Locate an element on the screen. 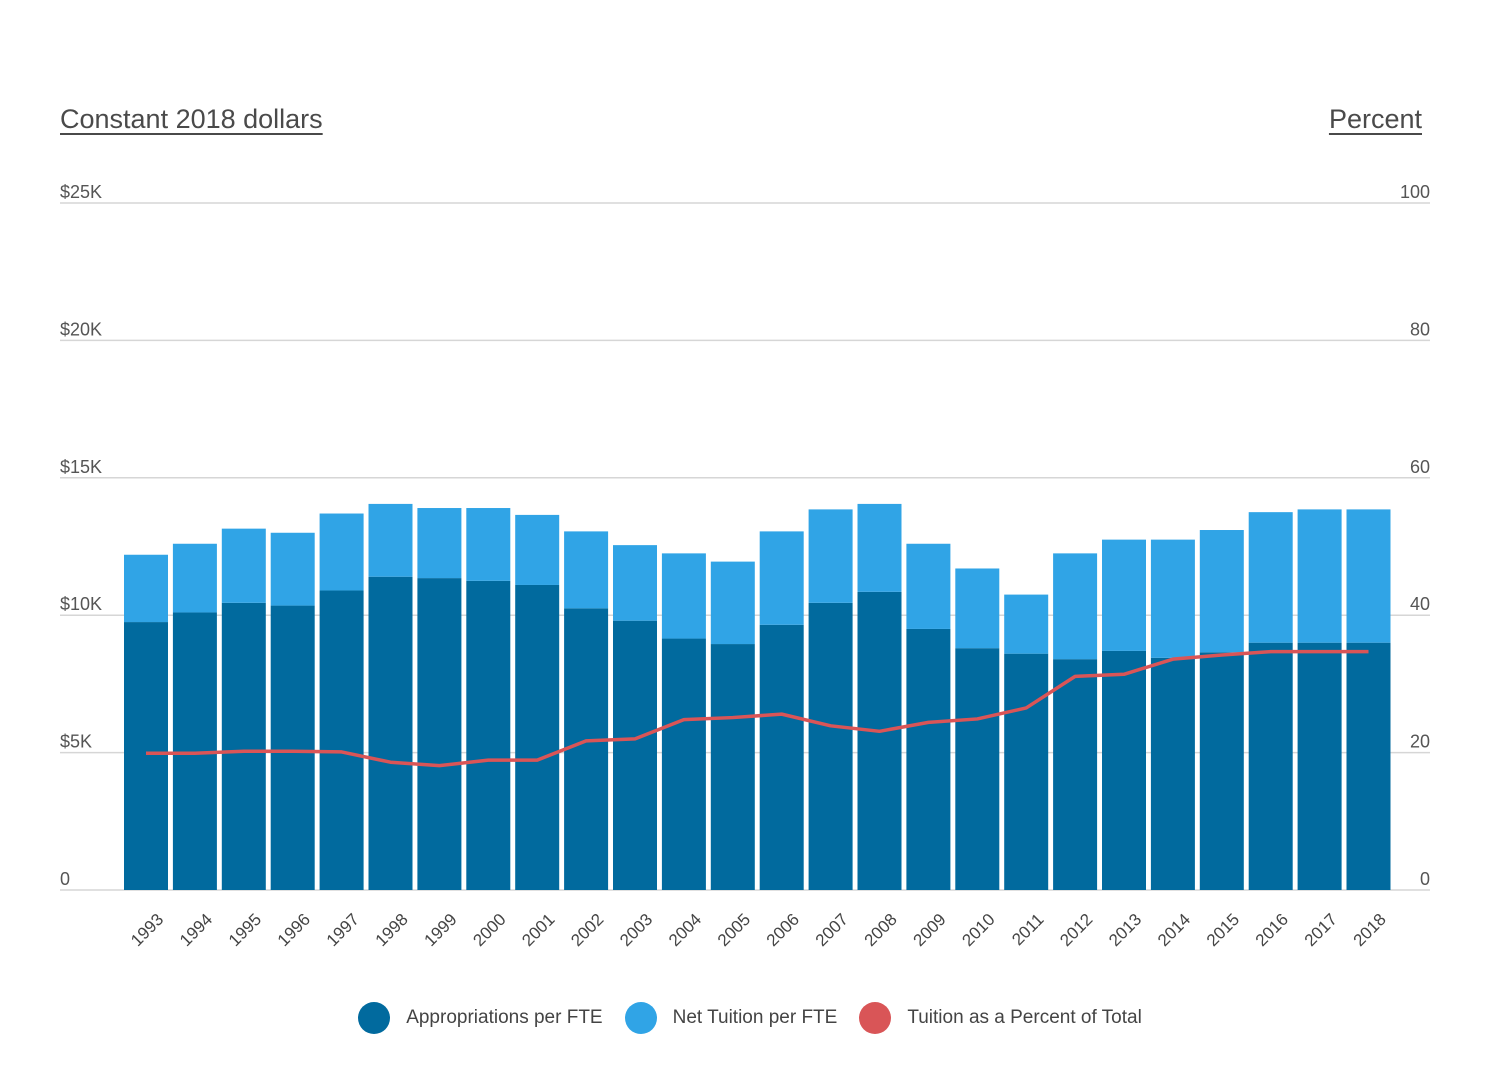  x-tick-label: 1993 is located at coordinates (147, 930).